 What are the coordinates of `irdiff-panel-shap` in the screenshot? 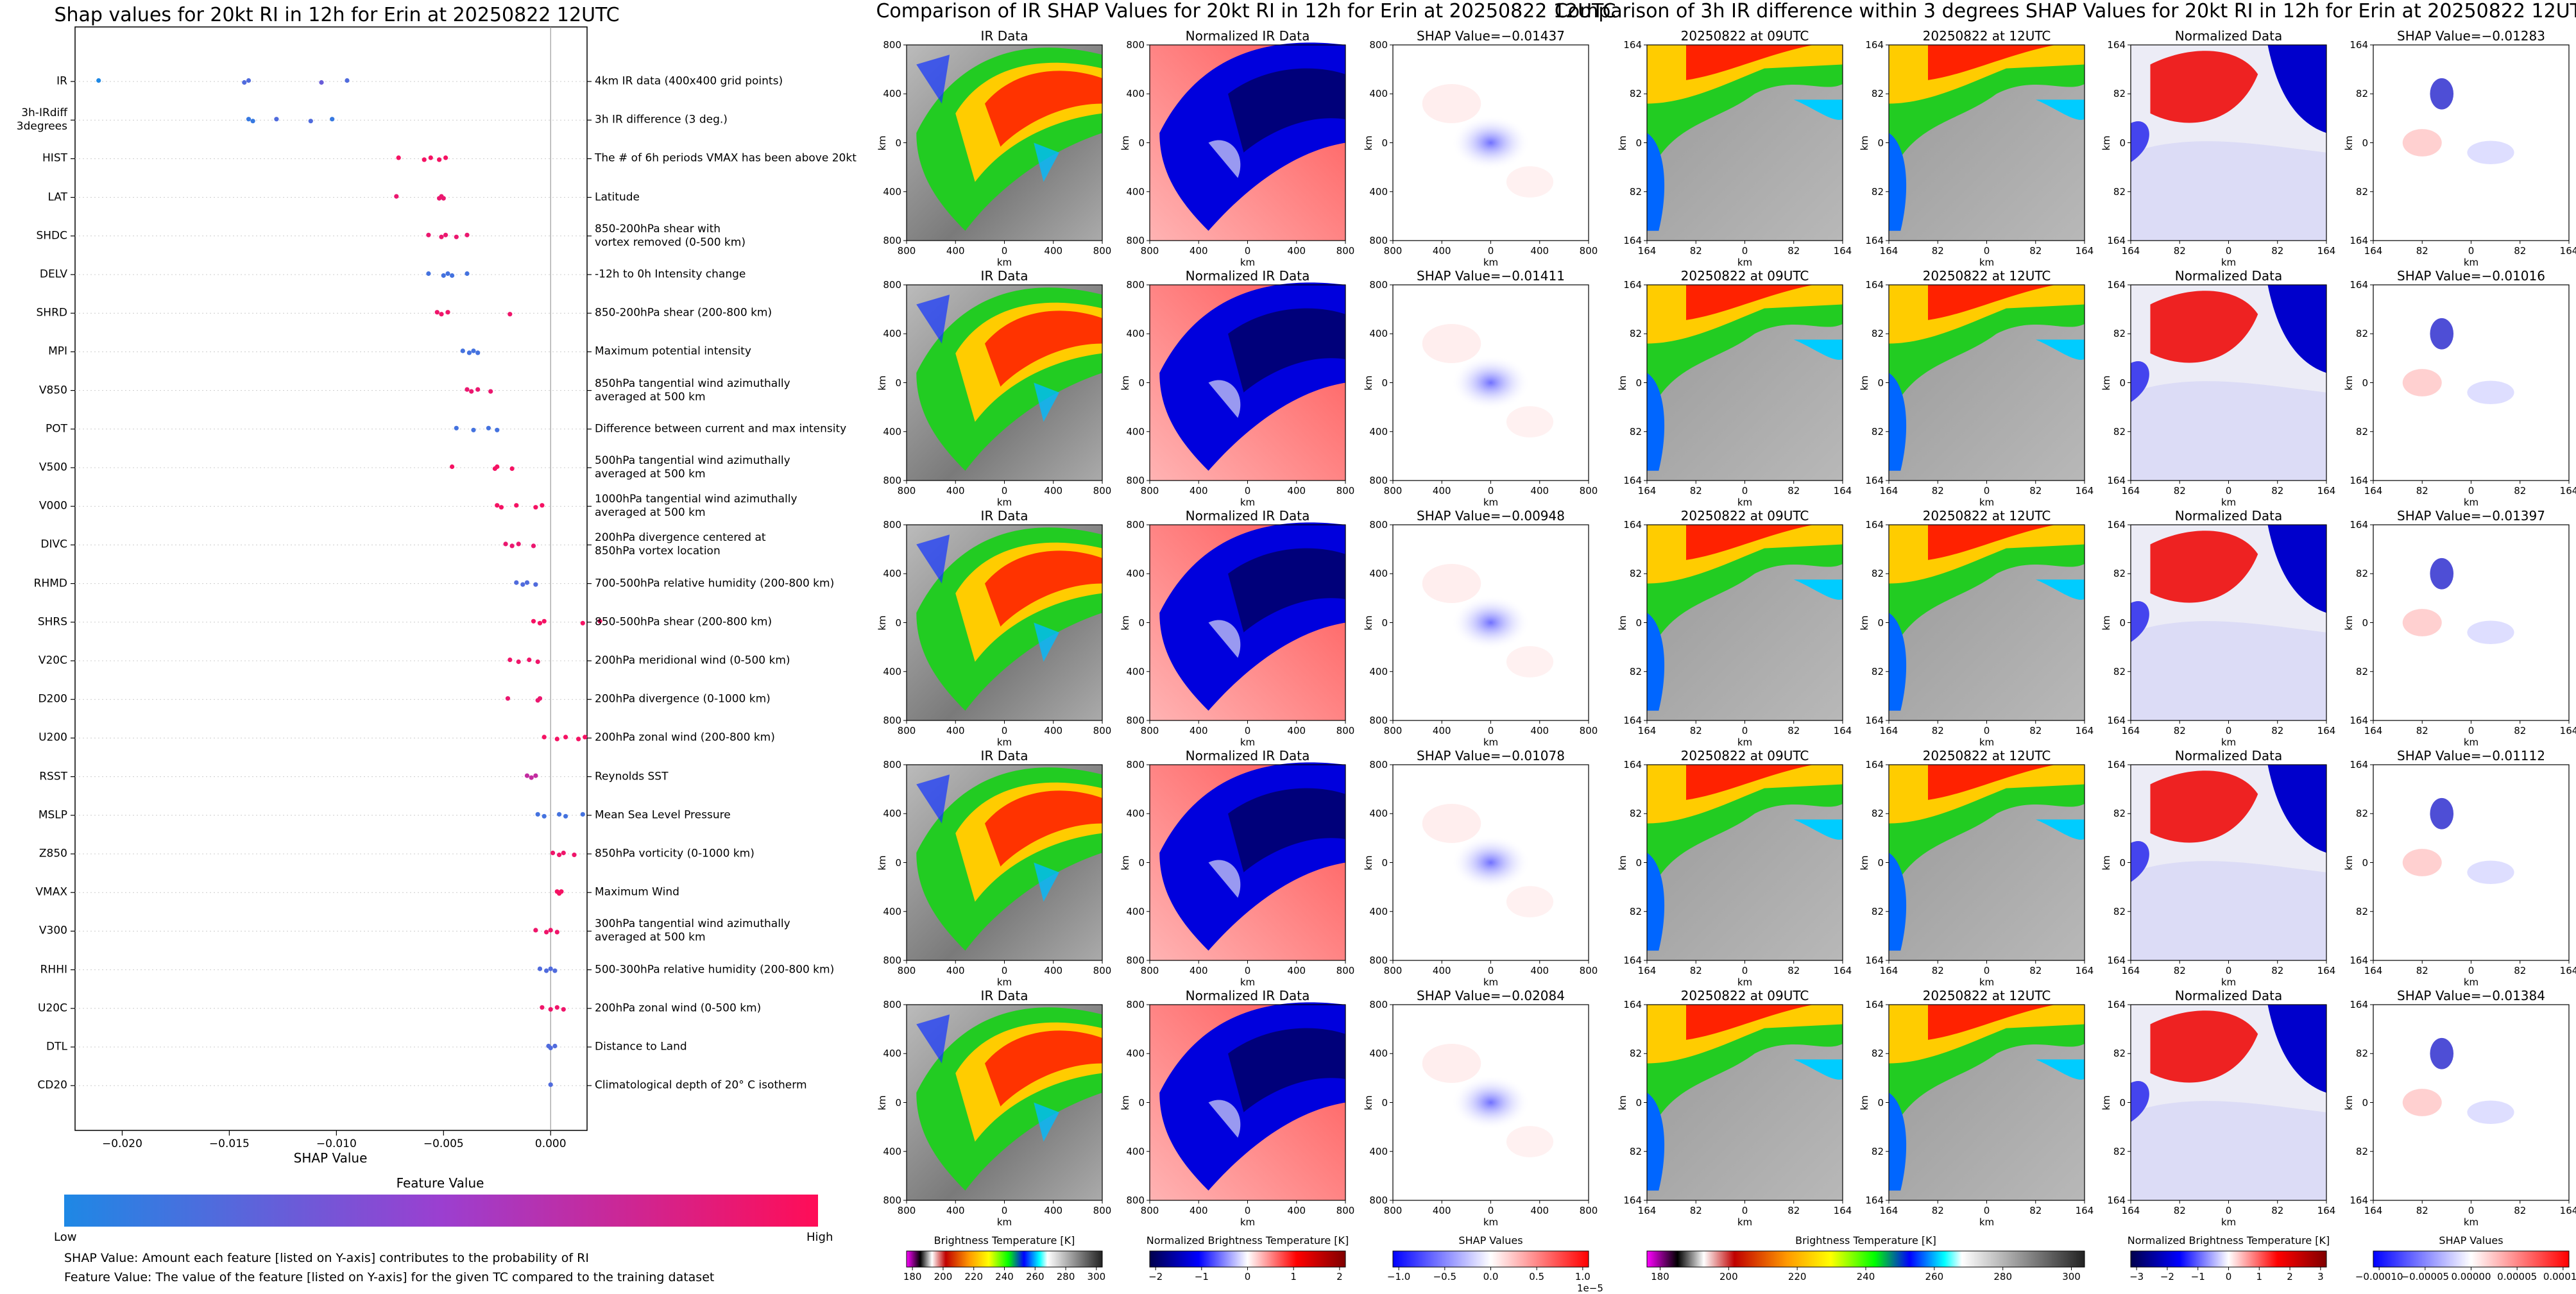 It's located at (2470, 384).